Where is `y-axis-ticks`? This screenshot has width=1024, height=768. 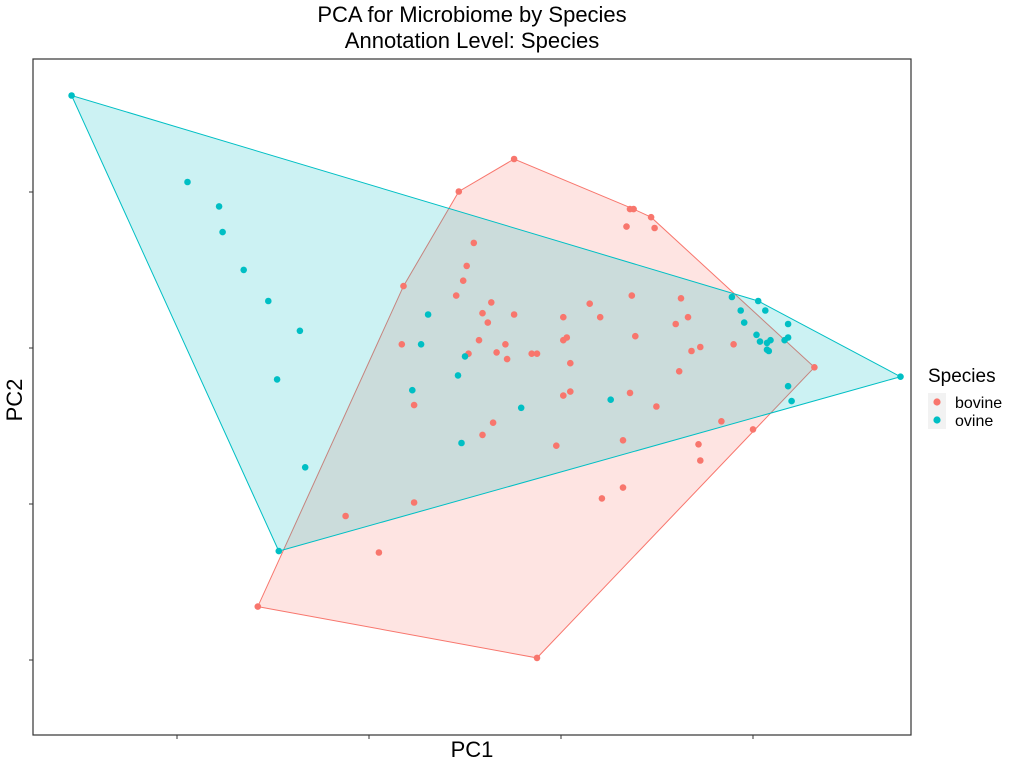
y-axis-ticks is located at coordinates (31, 426).